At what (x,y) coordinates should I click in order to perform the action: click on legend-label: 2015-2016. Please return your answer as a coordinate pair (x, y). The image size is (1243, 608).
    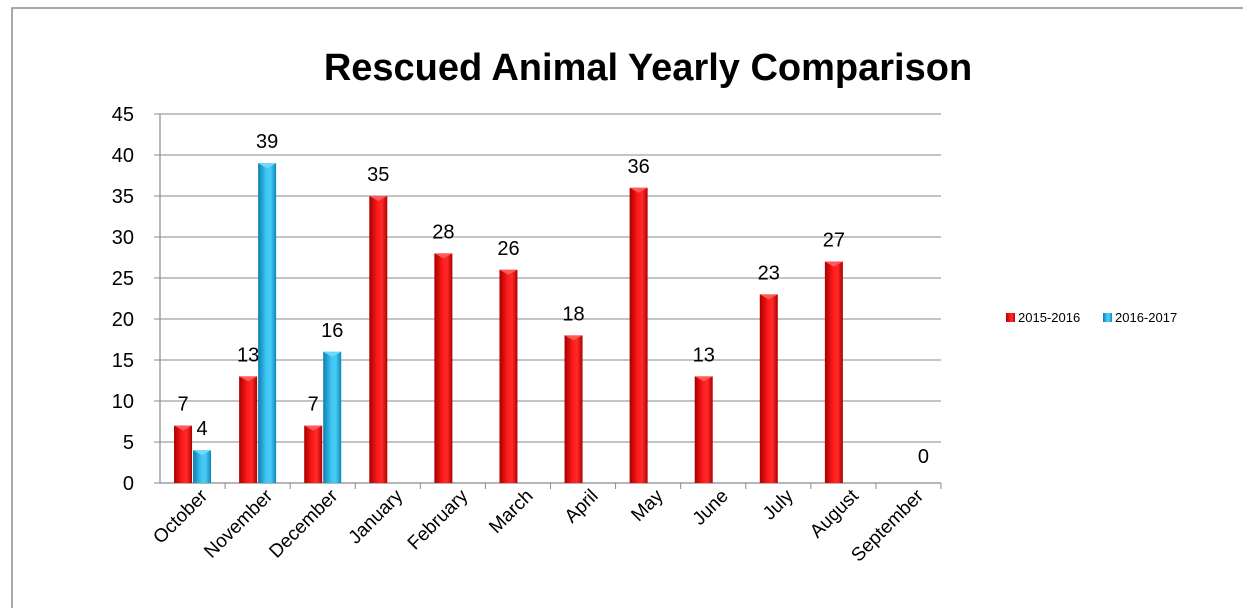
    Looking at the image, I should click on (1049, 317).